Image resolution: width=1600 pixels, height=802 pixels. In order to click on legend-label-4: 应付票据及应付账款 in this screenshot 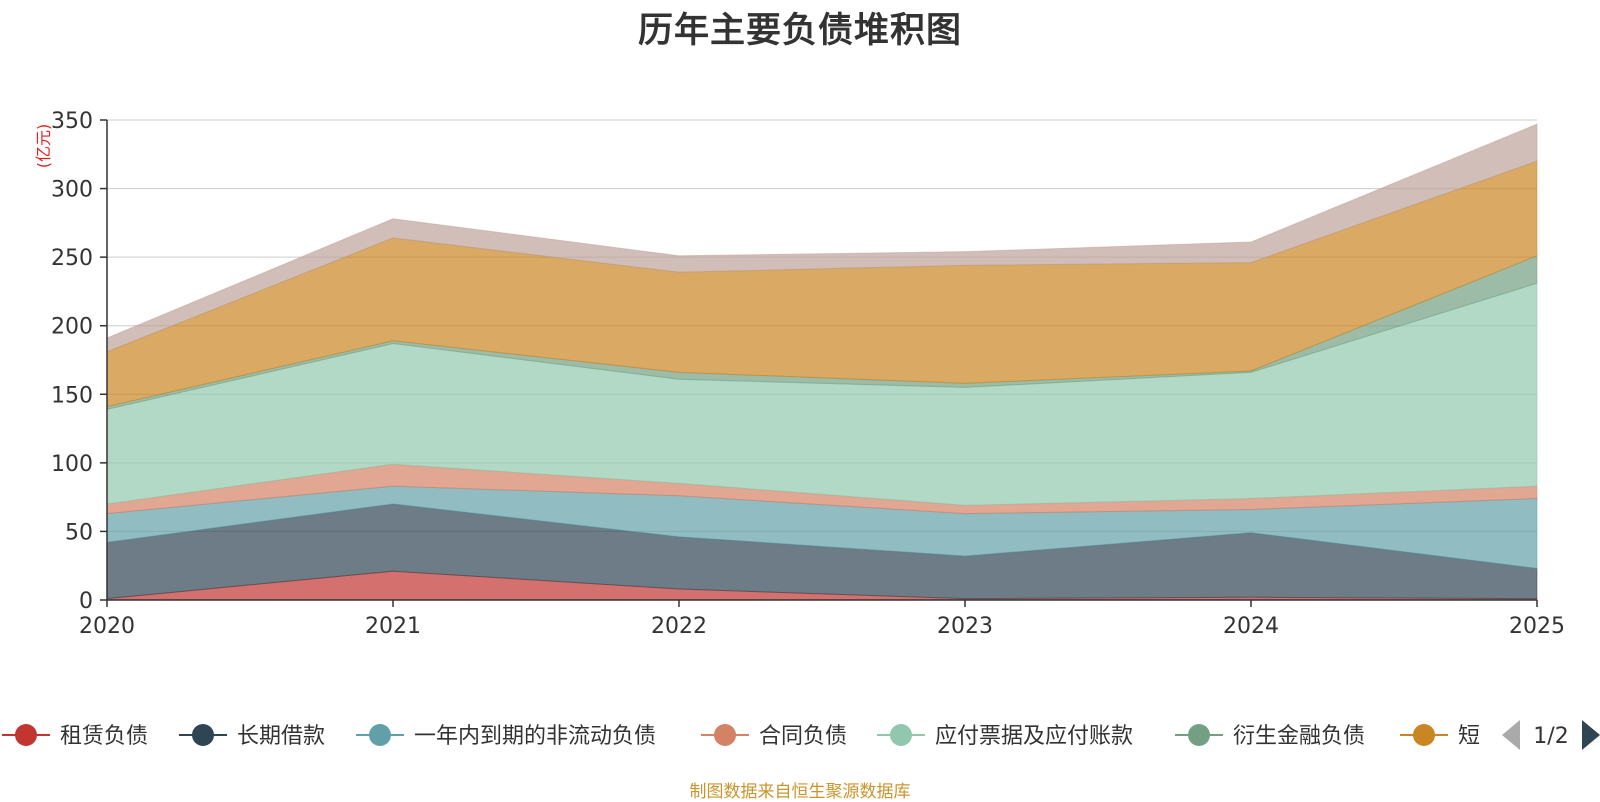, I will do `click(1034, 736)`.